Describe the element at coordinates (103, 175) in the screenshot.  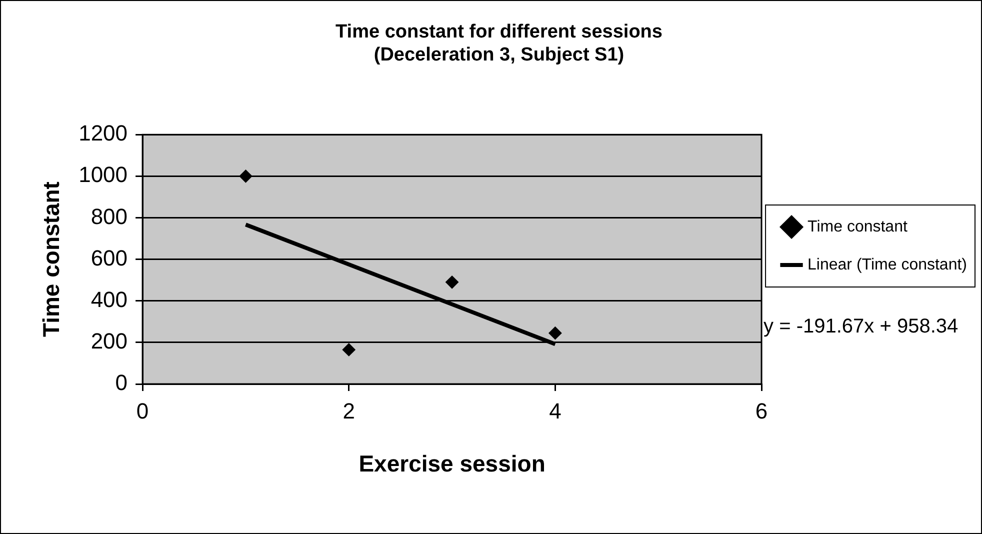
I see `y-tick-label: 1000` at that location.